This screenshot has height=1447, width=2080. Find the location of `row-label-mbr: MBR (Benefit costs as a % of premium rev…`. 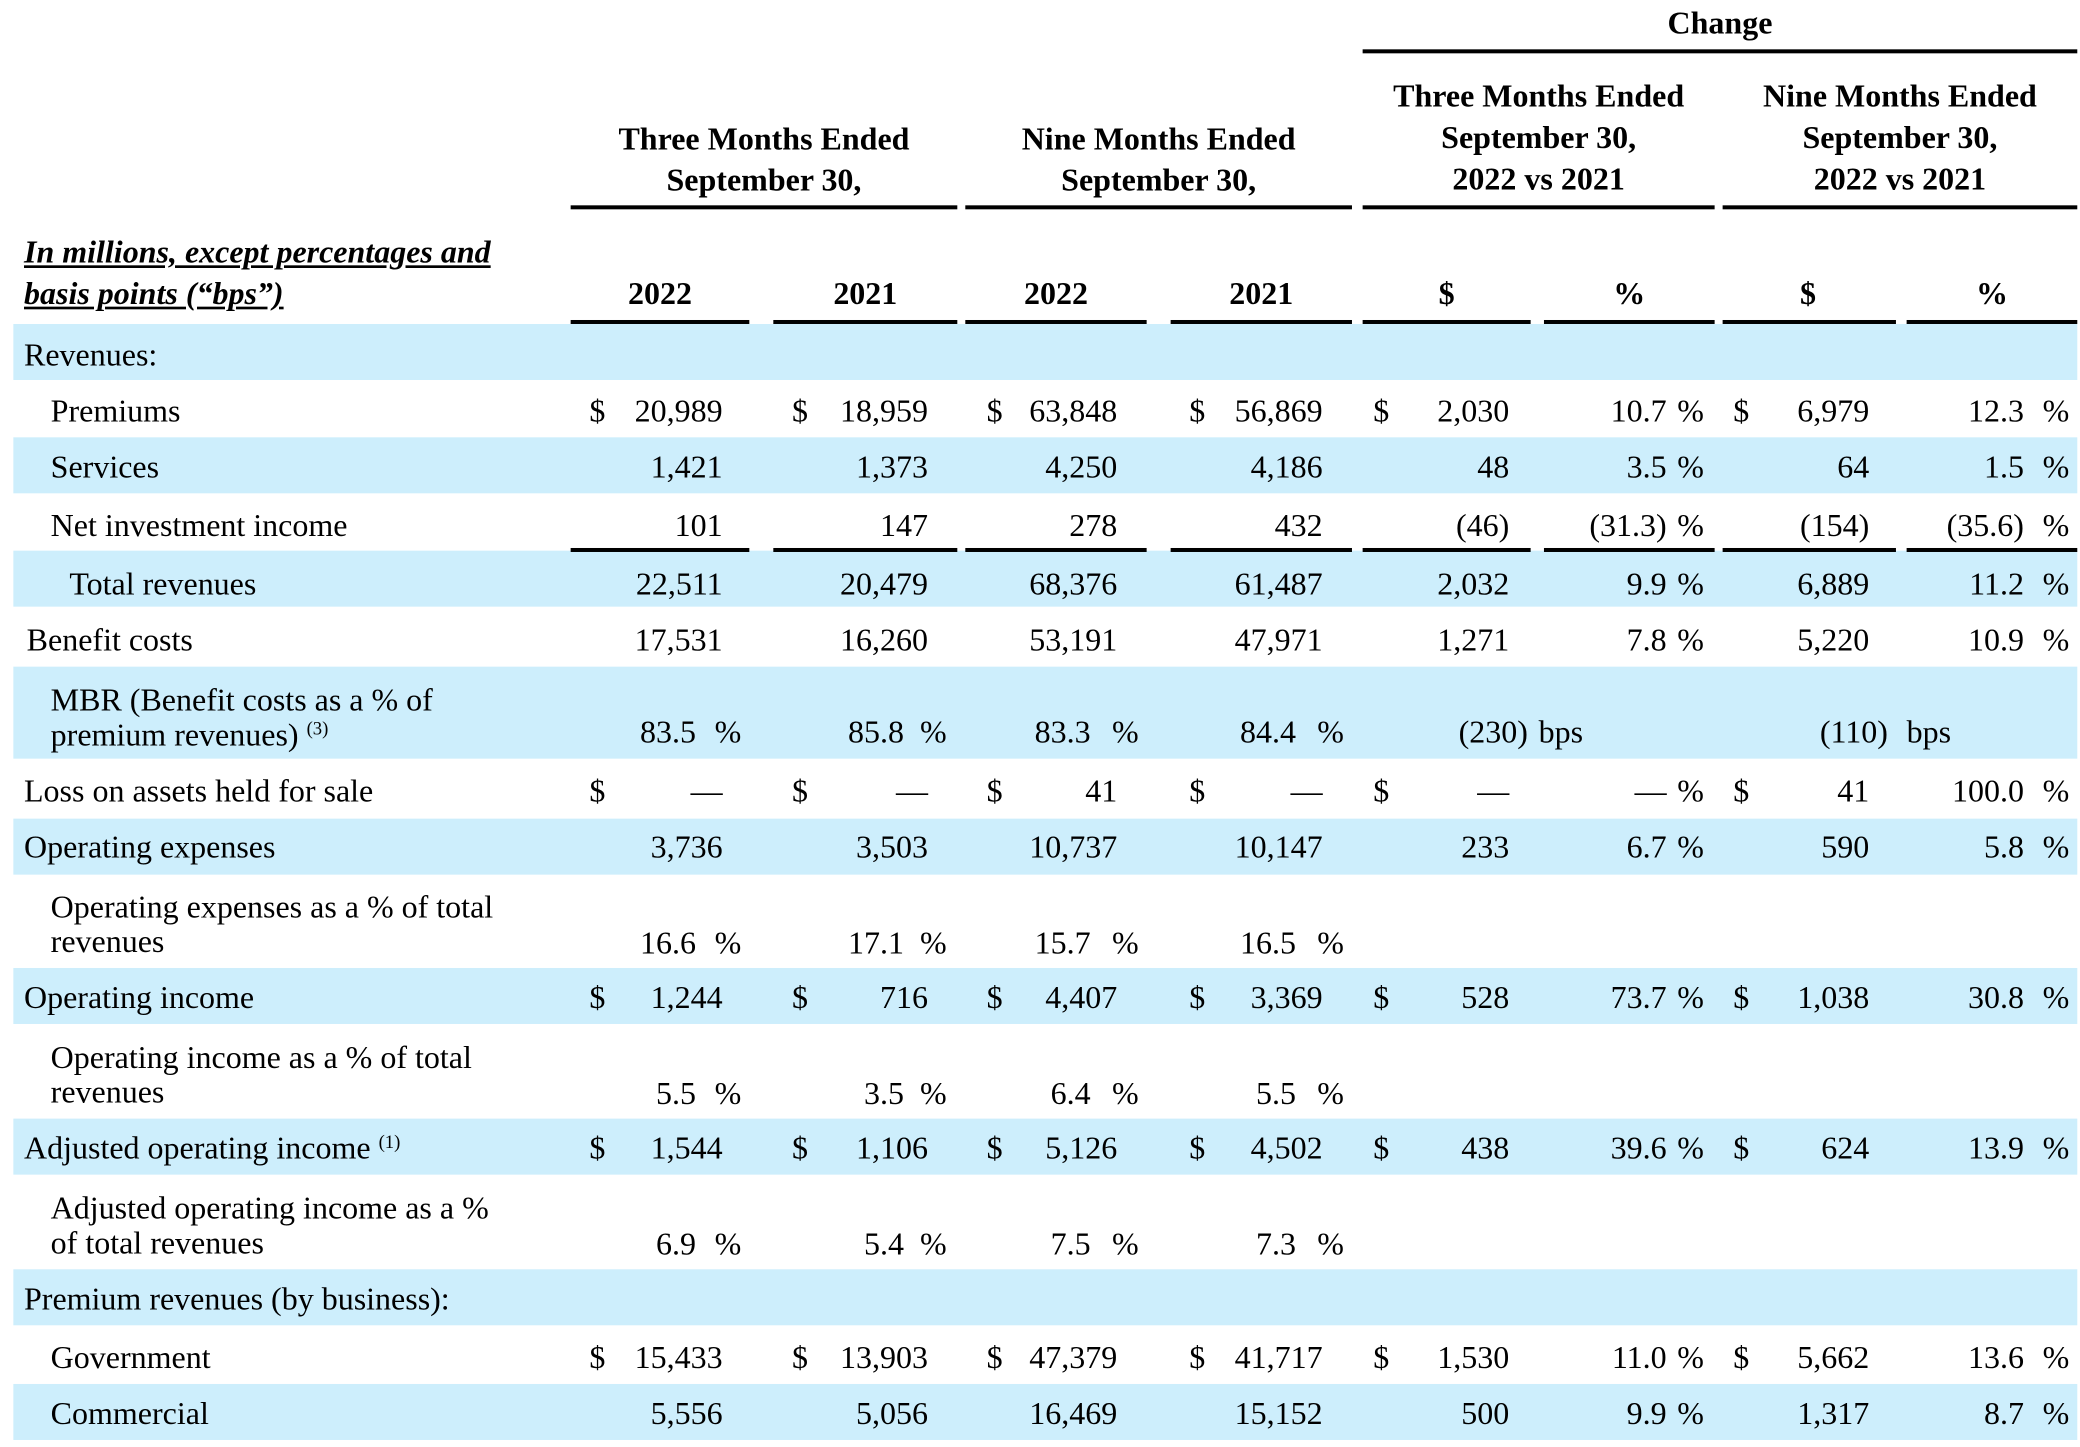

row-label-mbr: MBR (Benefit costs as a % of premium rev… is located at coordinates (241, 718).